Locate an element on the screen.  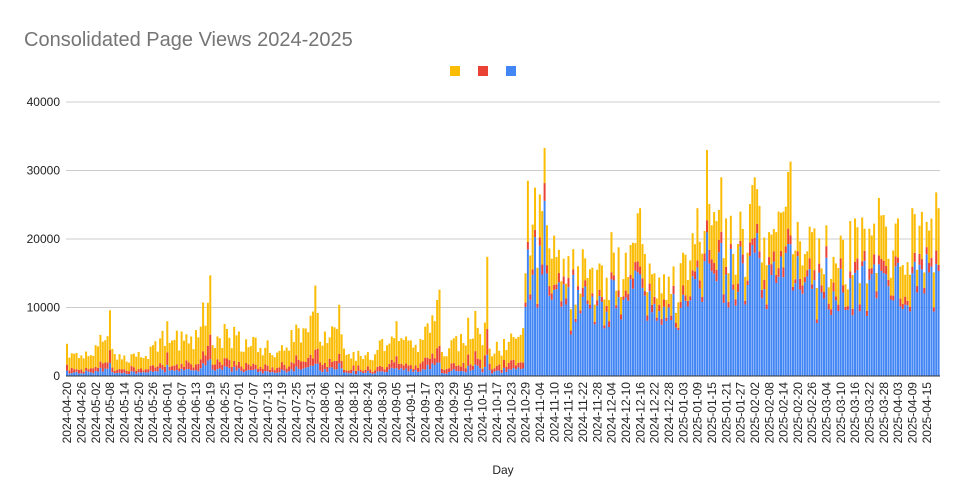
x-tick-label: 2024-04-26 is located at coordinates (82, 413).